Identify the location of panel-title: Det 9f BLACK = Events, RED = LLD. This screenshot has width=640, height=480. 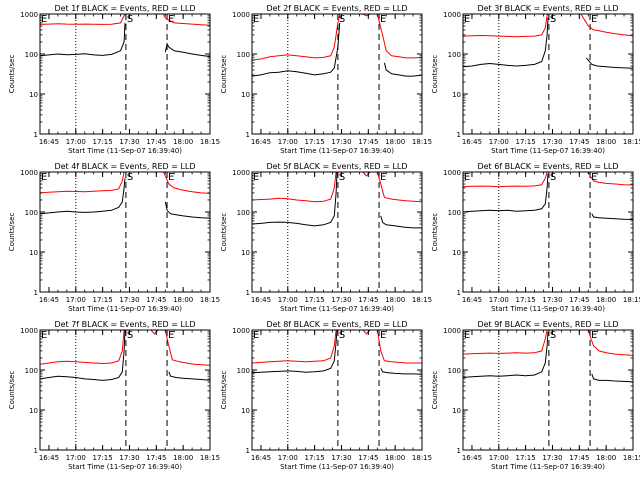
(547, 324).